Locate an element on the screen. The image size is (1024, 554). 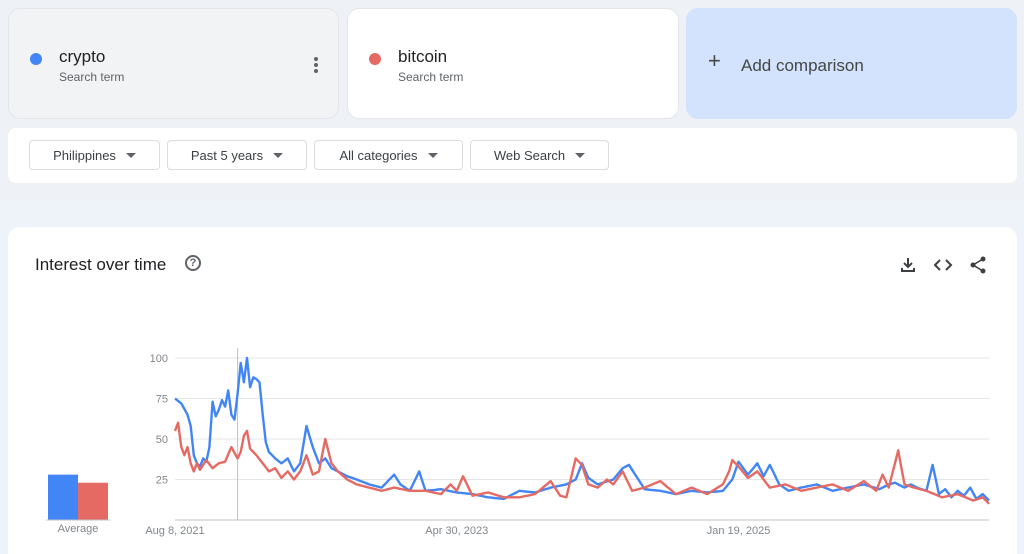
region-filter-label: Philippines is located at coordinates (84, 155).